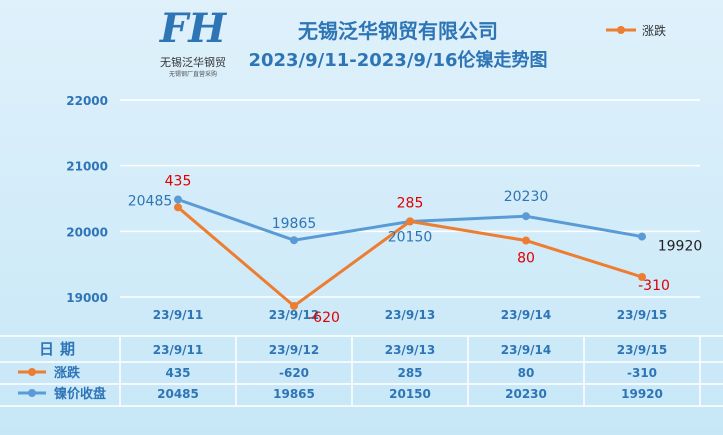  I want to click on legend-label: 涨跌, so click(654, 30).